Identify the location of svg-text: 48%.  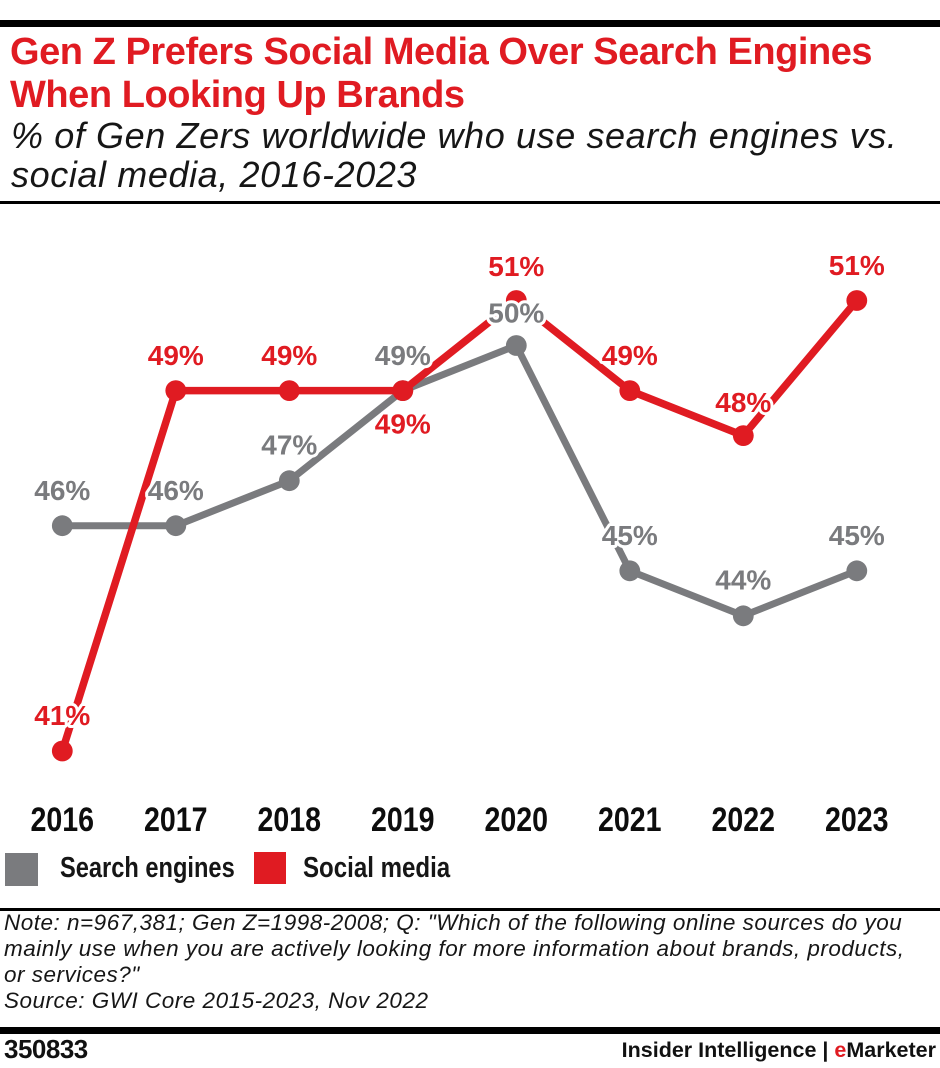
(743, 402).